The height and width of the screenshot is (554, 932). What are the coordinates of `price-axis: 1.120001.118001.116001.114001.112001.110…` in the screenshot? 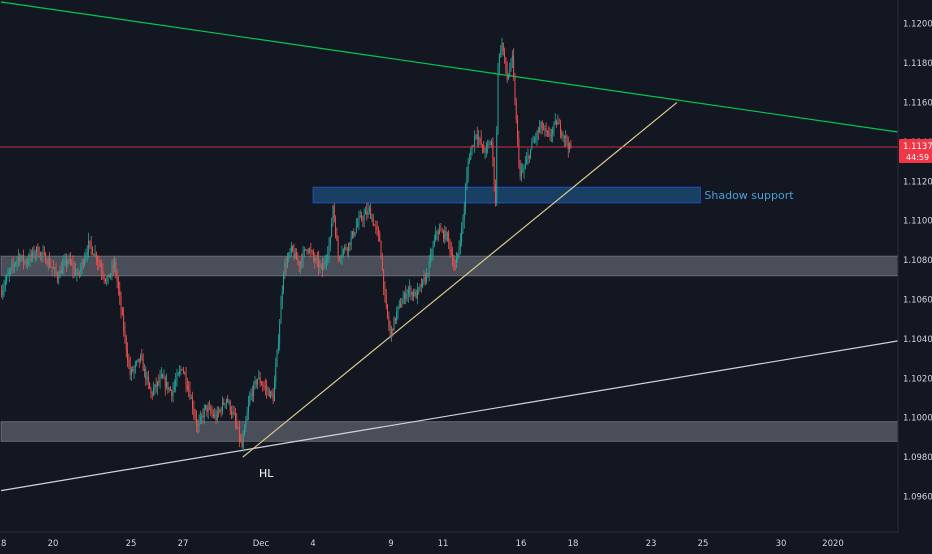 It's located at (915, 275).